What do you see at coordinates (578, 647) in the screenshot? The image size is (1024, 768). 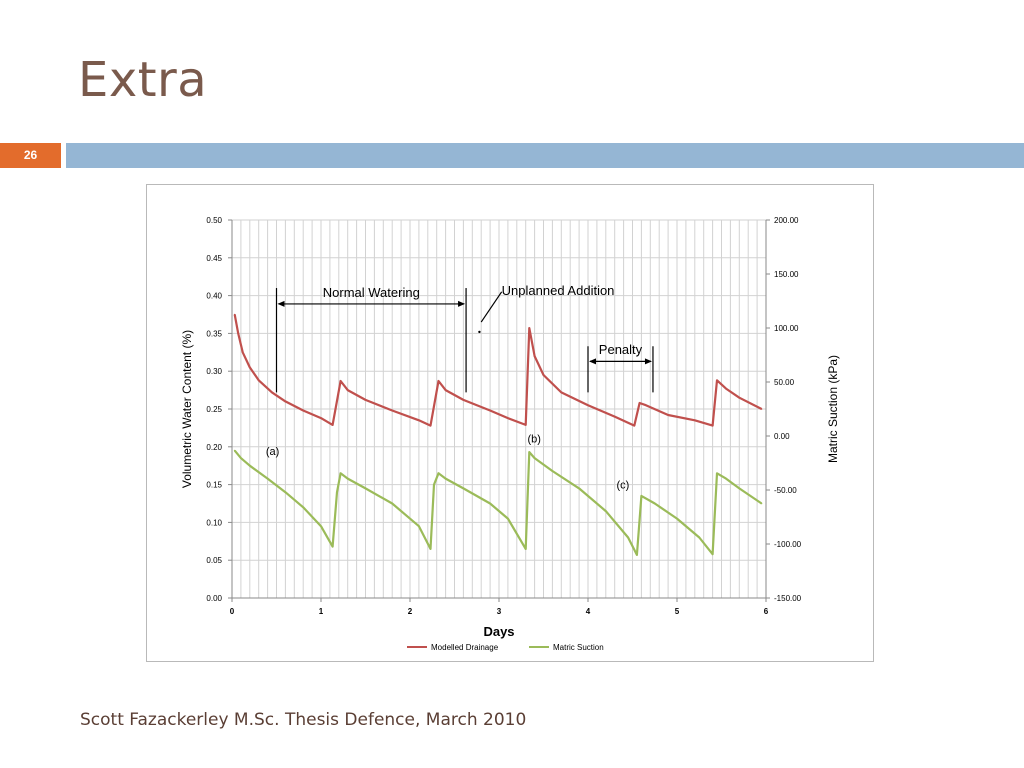 I see `legend-label-matric-suction: Matric Suction` at bounding box center [578, 647].